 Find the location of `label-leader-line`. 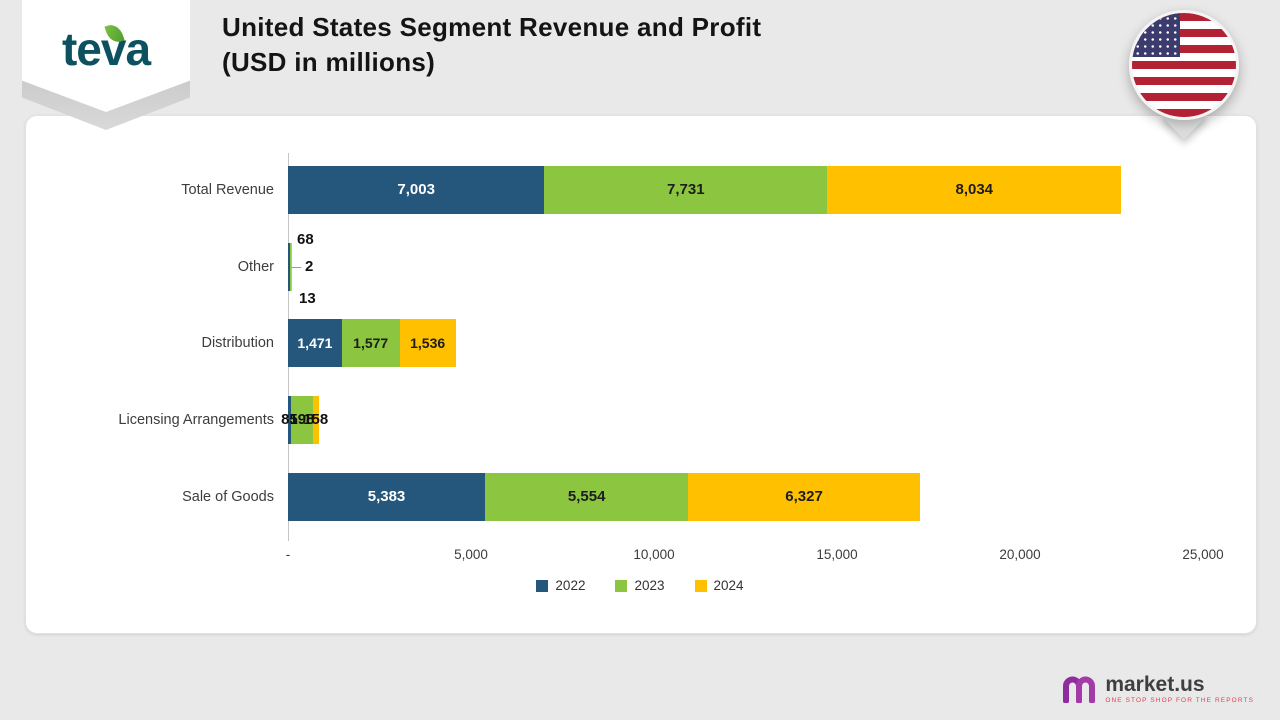

label-leader-line is located at coordinates (296, 267).